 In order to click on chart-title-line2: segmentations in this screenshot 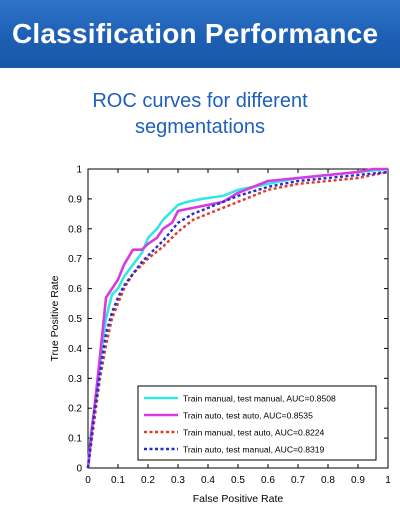, I will do `click(200, 127)`.